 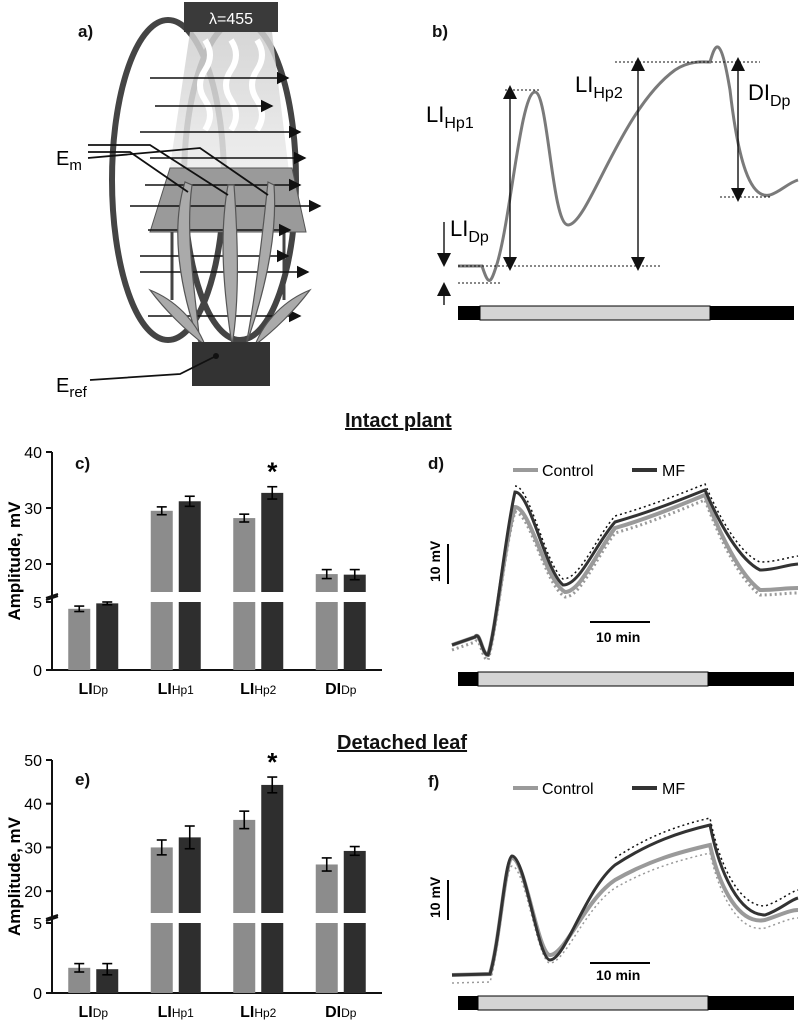 I want to click on legend-control-f: Control, so click(x=568, y=789).